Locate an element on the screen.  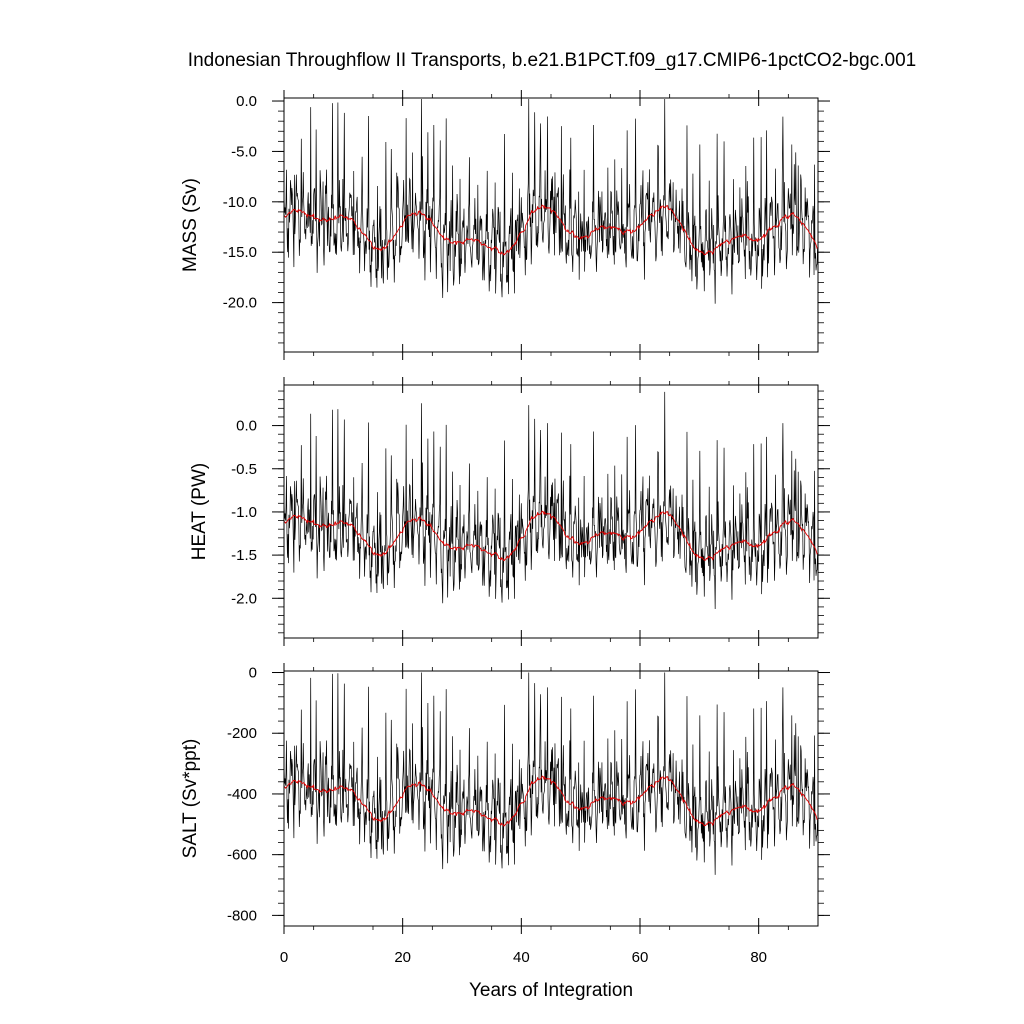
y-axis-label: SALT (Sv*ppt) is located at coordinates (190, 799).